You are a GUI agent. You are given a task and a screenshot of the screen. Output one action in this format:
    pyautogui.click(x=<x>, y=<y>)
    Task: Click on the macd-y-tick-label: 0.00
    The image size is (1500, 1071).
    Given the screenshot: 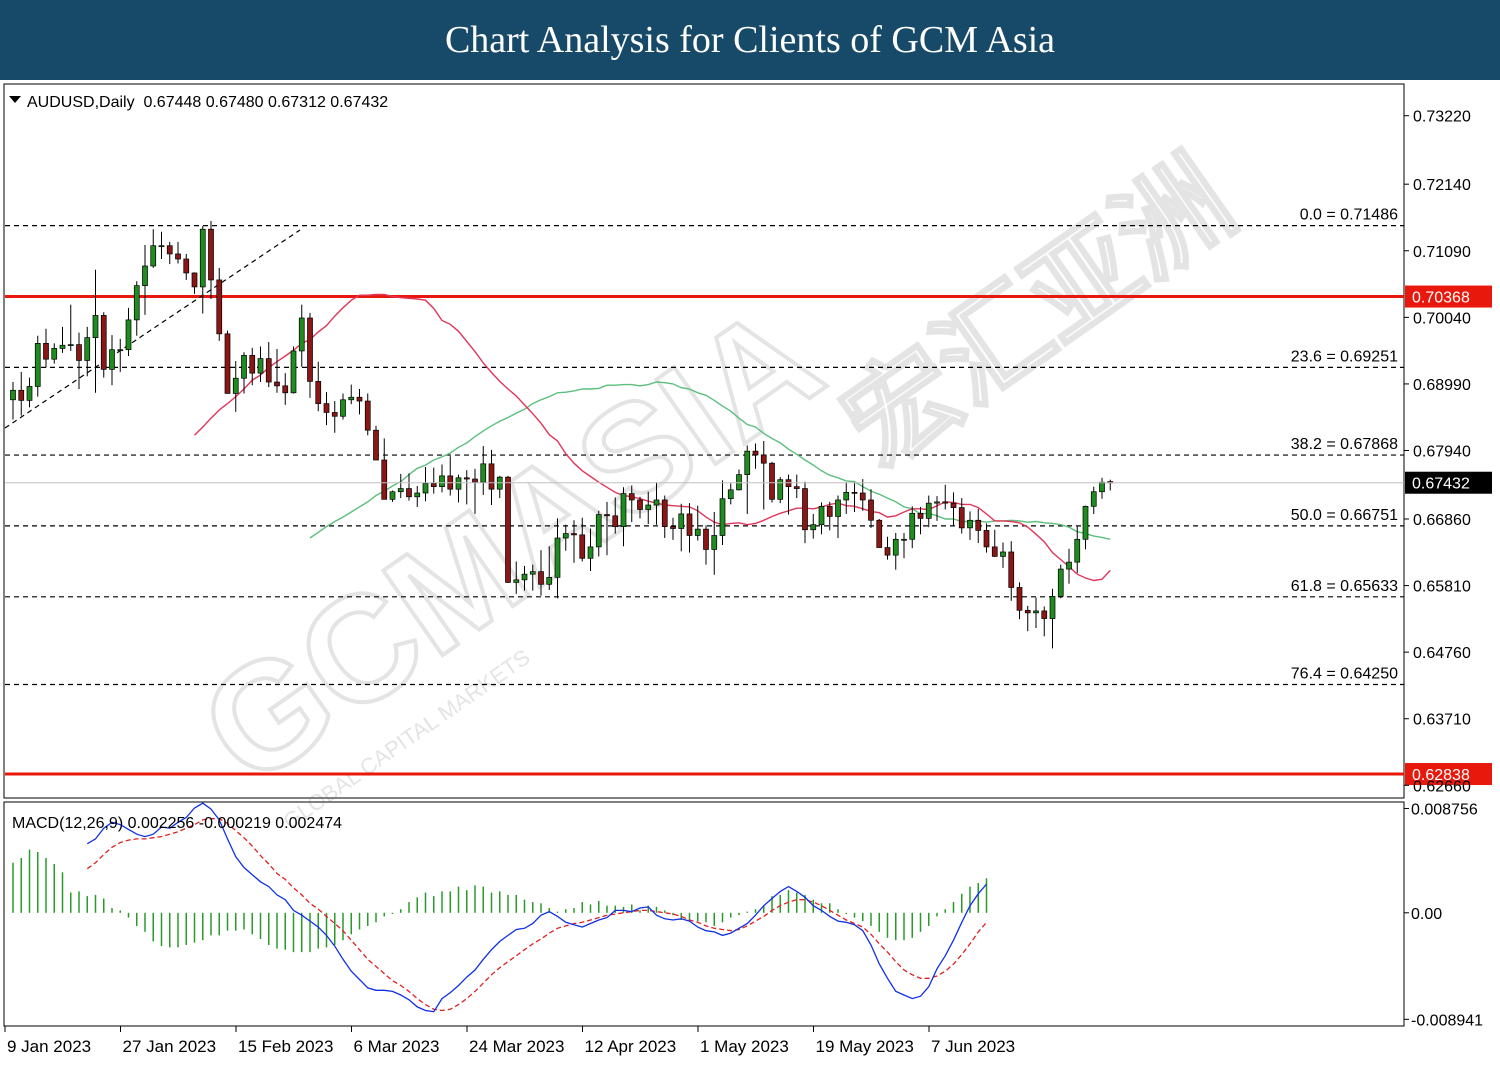 What is the action you would take?
    pyautogui.click(x=1426, y=914)
    